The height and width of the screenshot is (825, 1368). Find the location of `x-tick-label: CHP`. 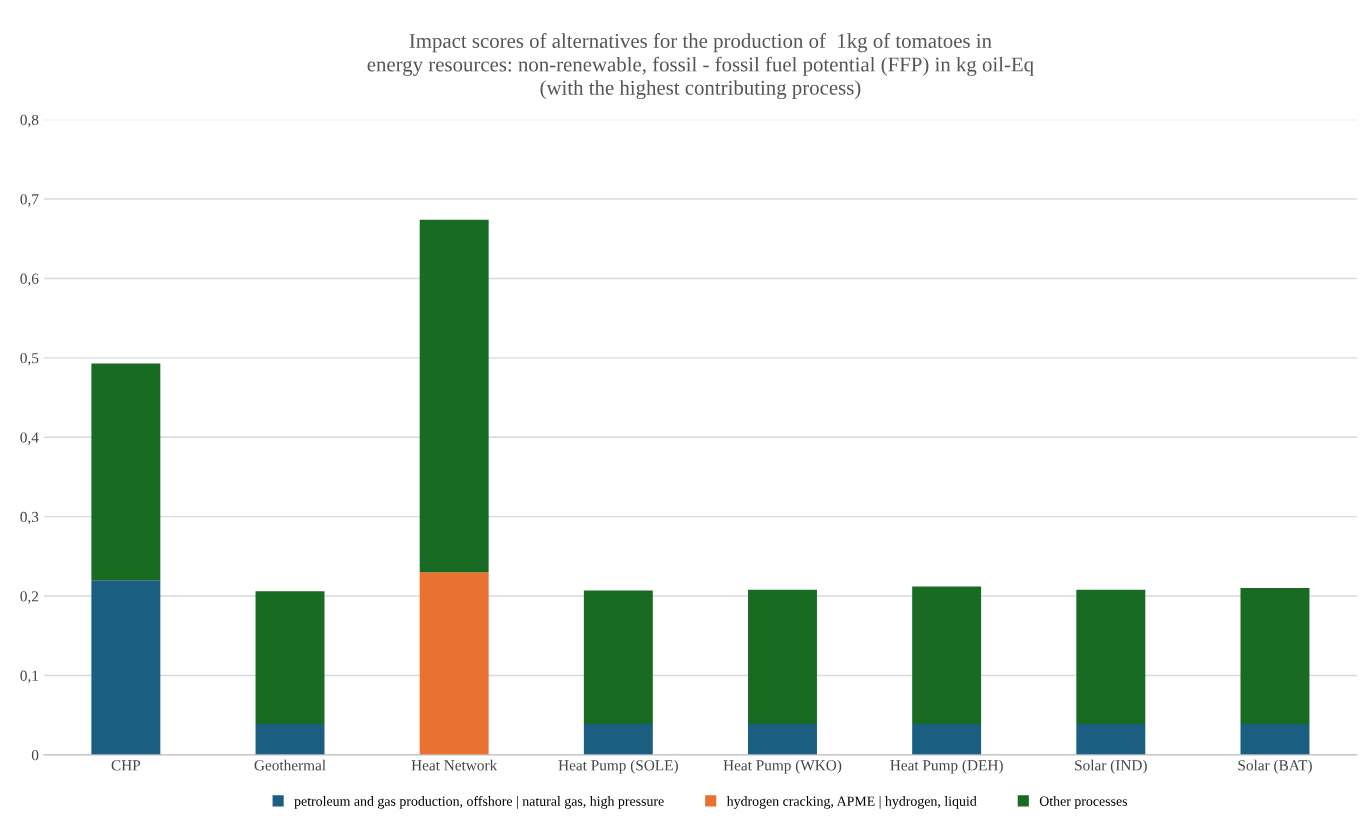

x-tick-label: CHP is located at coordinates (126, 765).